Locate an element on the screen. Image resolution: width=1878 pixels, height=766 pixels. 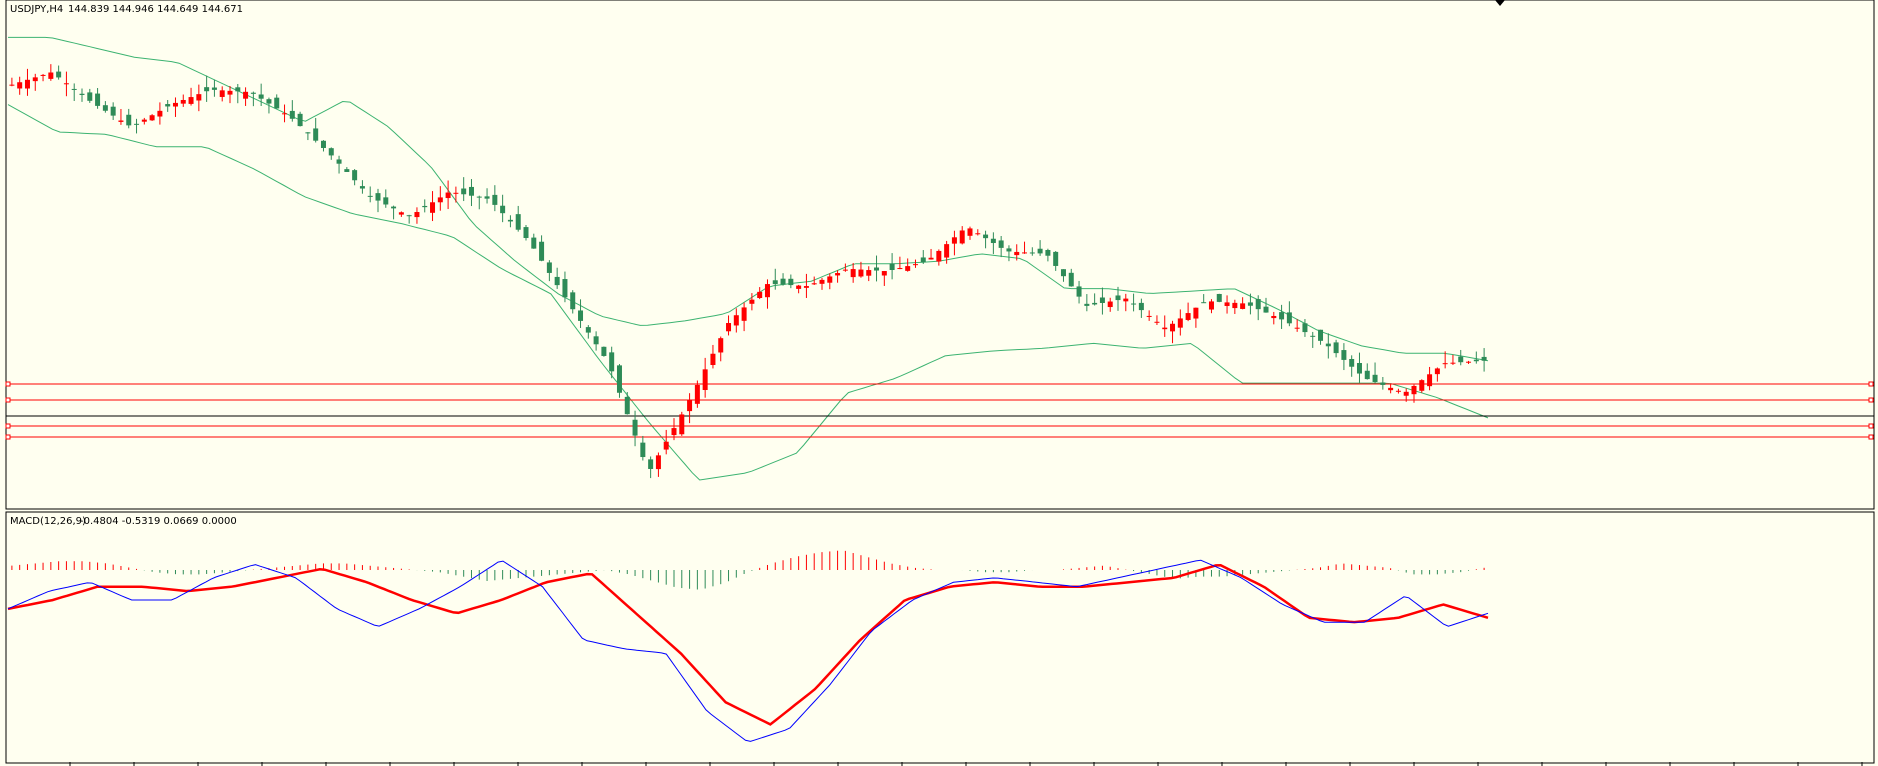
time-axis-ticks is located at coordinates (966, 764).